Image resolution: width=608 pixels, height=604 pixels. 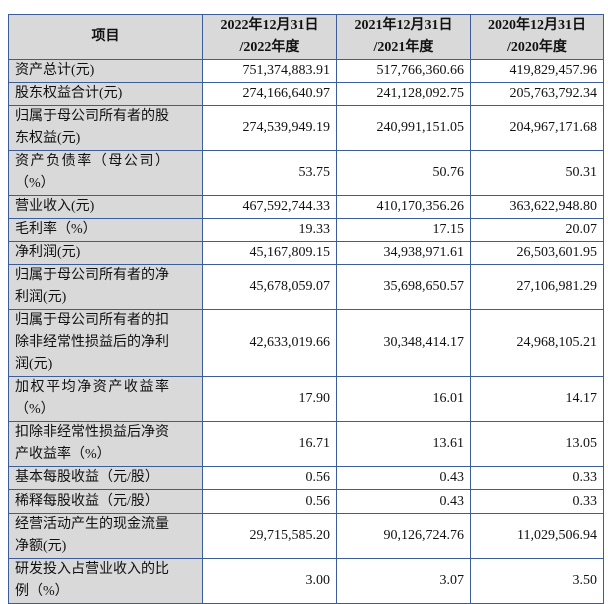 I want to click on row-label-cell: 研发投入占营业收入的比例（%）, so click(x=105, y=581).